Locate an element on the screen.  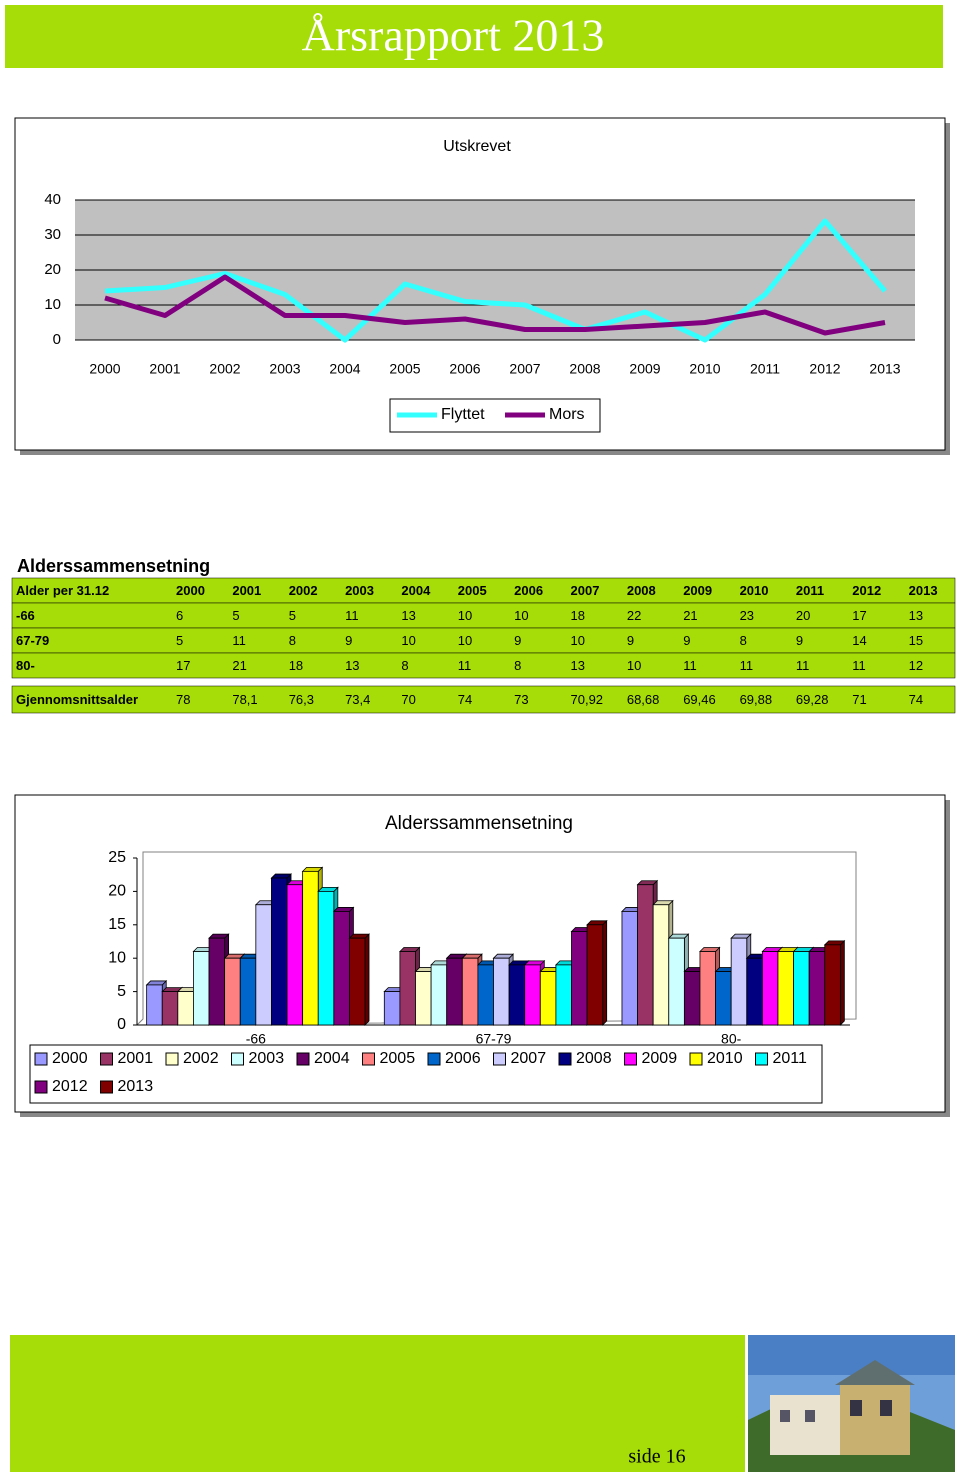
table-cell: 70 is located at coordinates (408, 699).